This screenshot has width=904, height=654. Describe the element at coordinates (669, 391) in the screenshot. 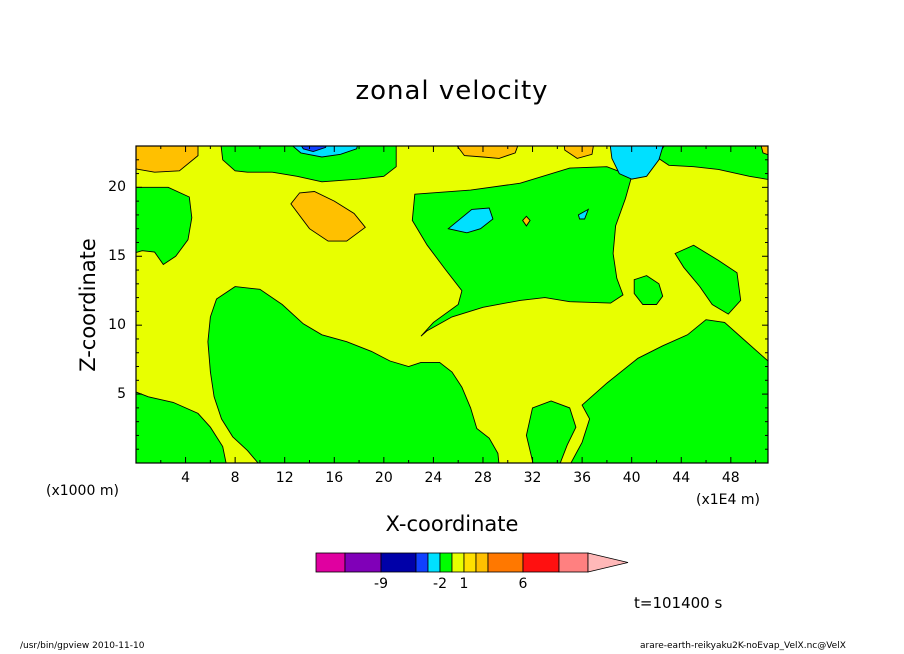

I see `contour-region-green-lower-right` at that location.